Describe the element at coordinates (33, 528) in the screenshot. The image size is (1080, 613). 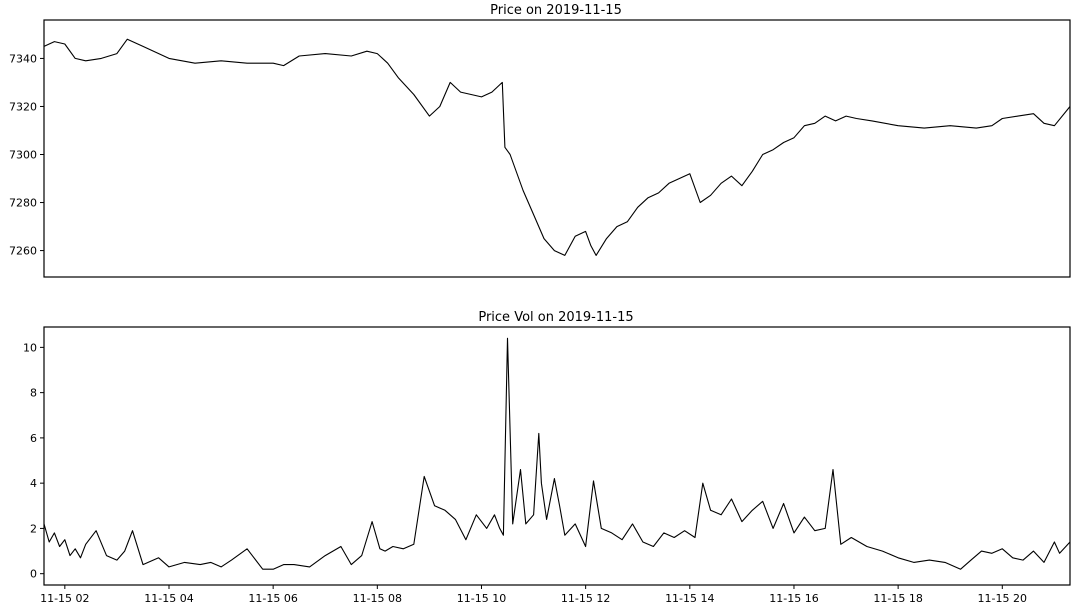
I see `y-tick-label: 2` at that location.